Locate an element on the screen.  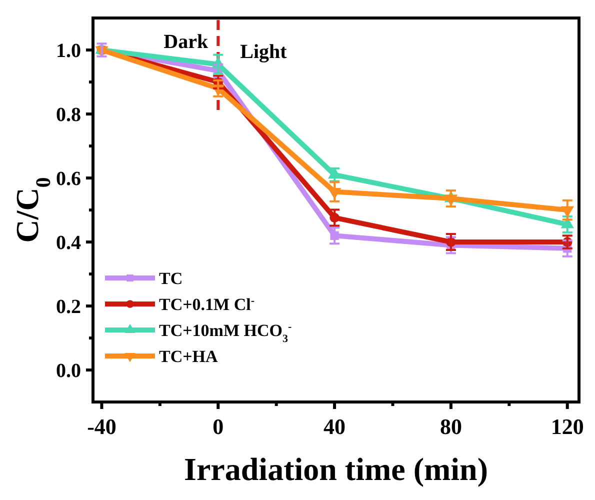
legend-label: TC+0.1M Cl$^{-}$ is located at coordinates (207, 304).